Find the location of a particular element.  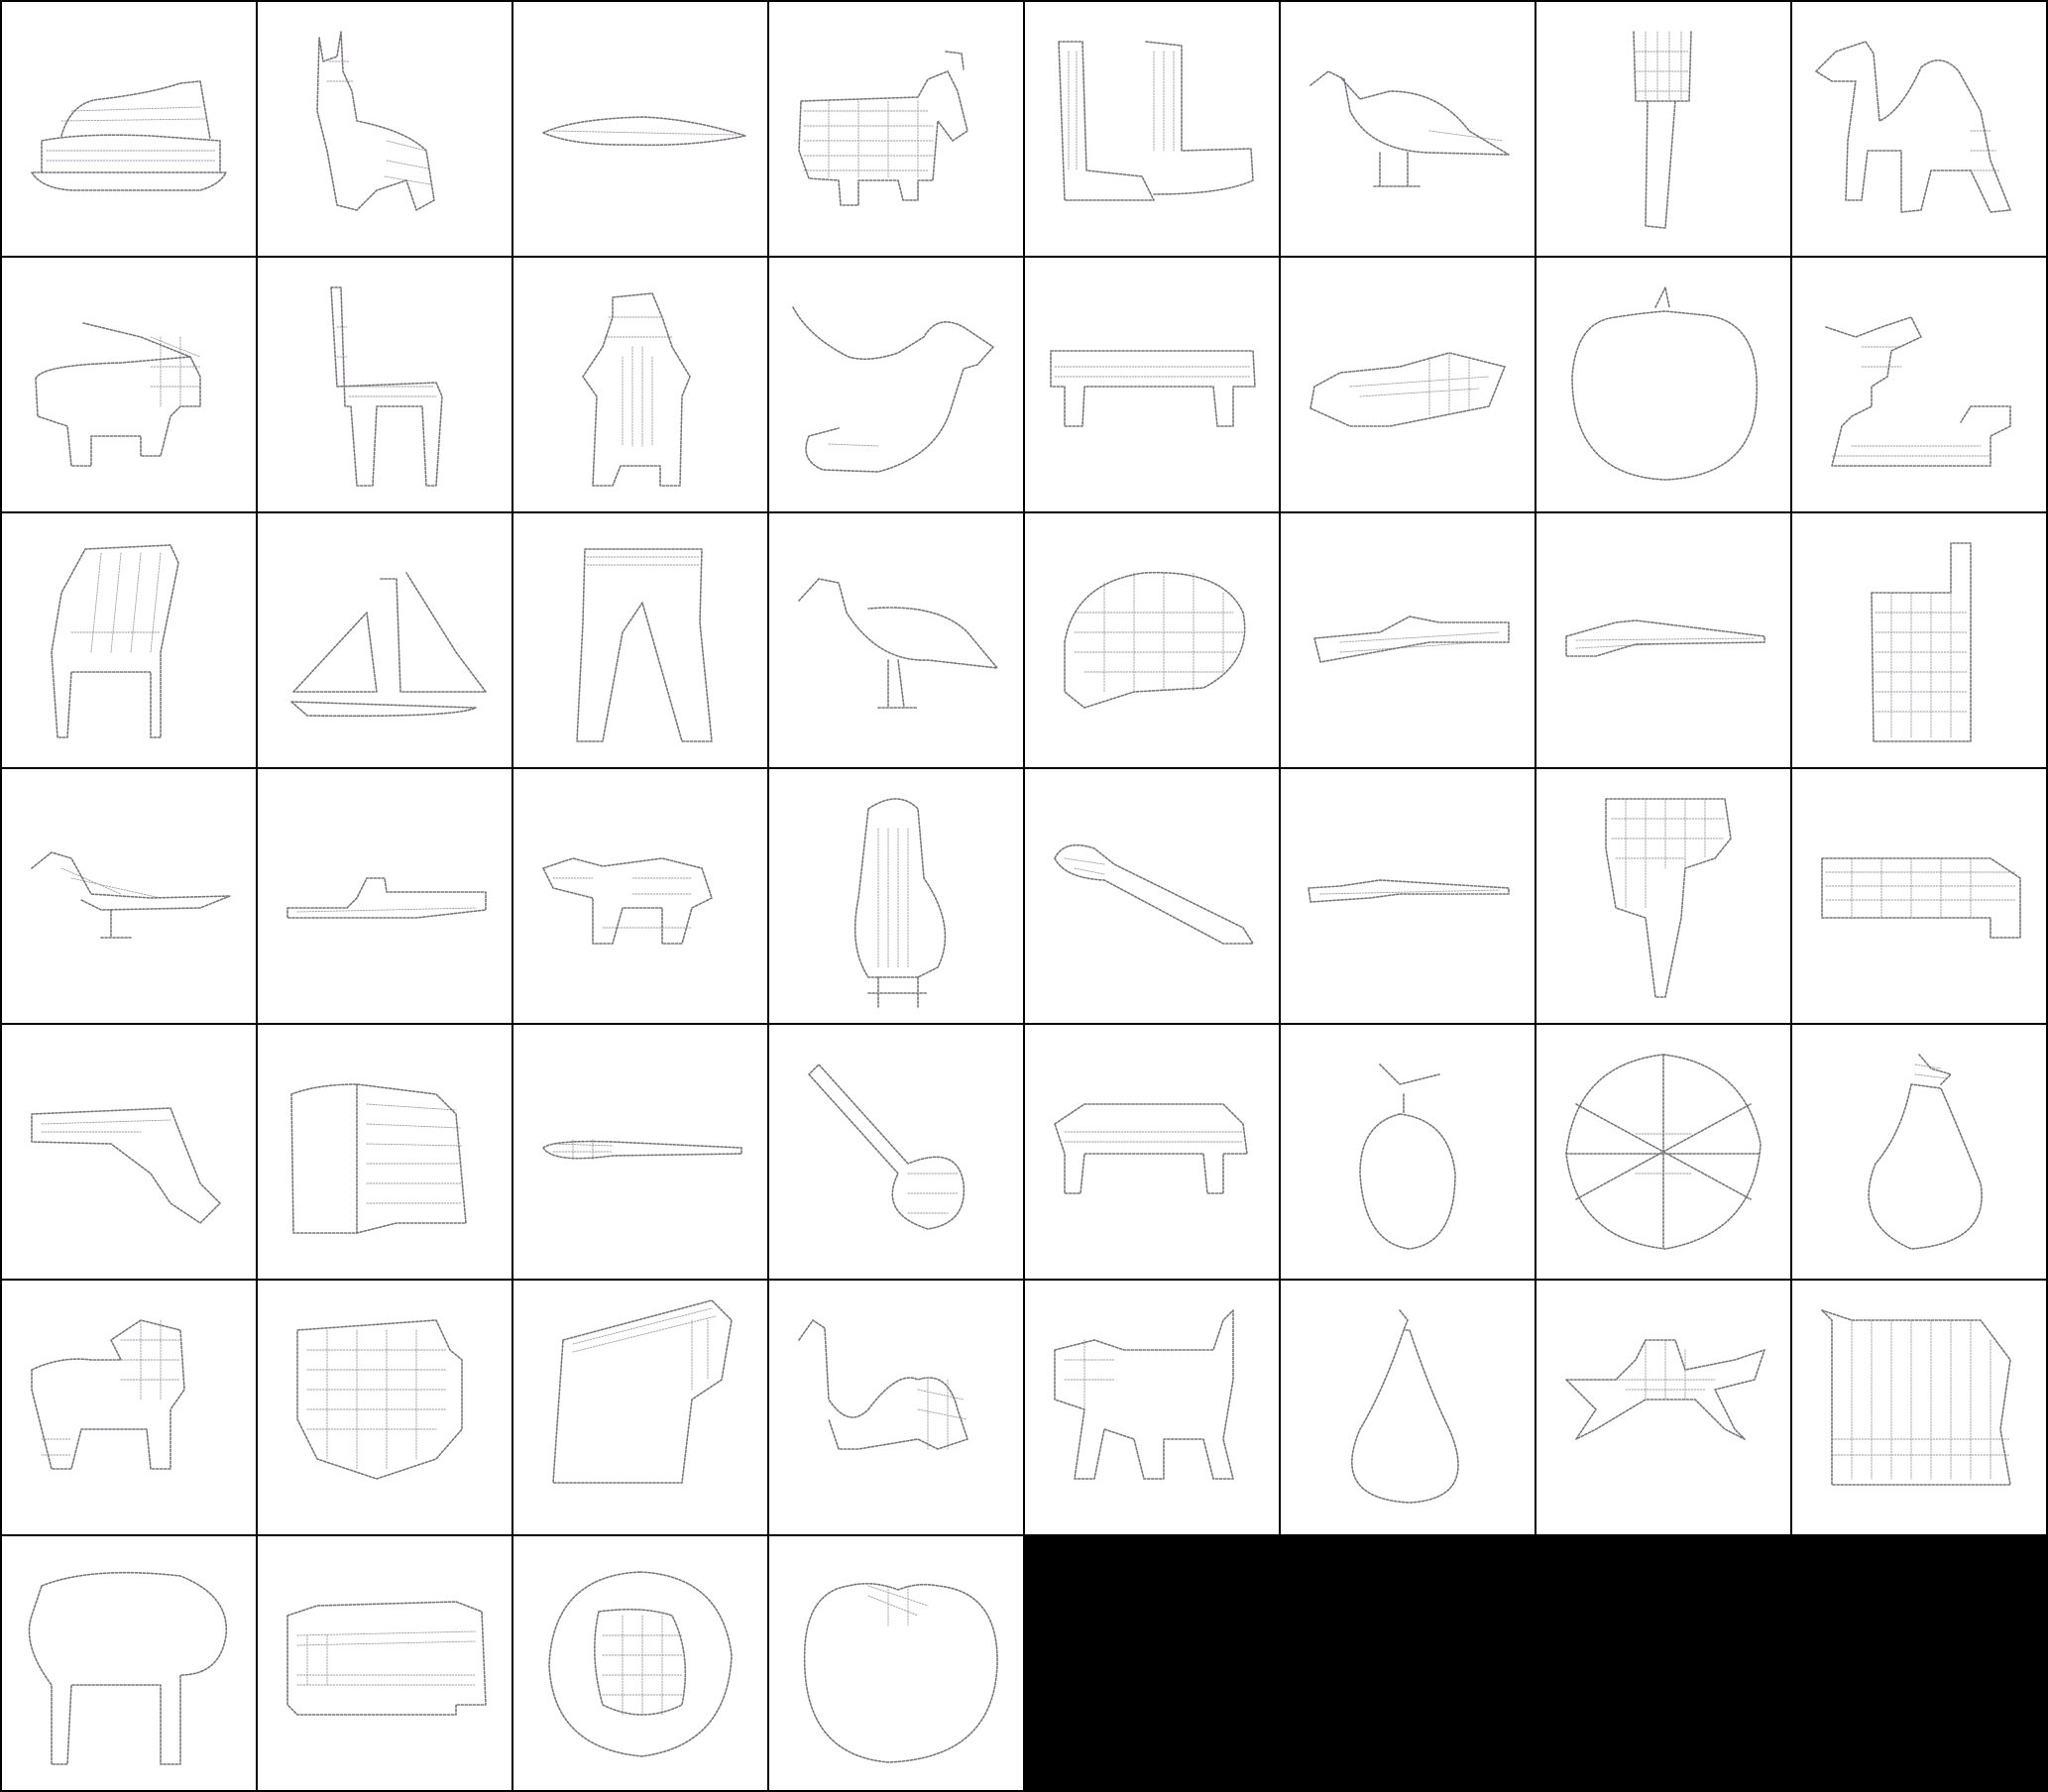

hair-dryer-drawing is located at coordinates (1668, 898).